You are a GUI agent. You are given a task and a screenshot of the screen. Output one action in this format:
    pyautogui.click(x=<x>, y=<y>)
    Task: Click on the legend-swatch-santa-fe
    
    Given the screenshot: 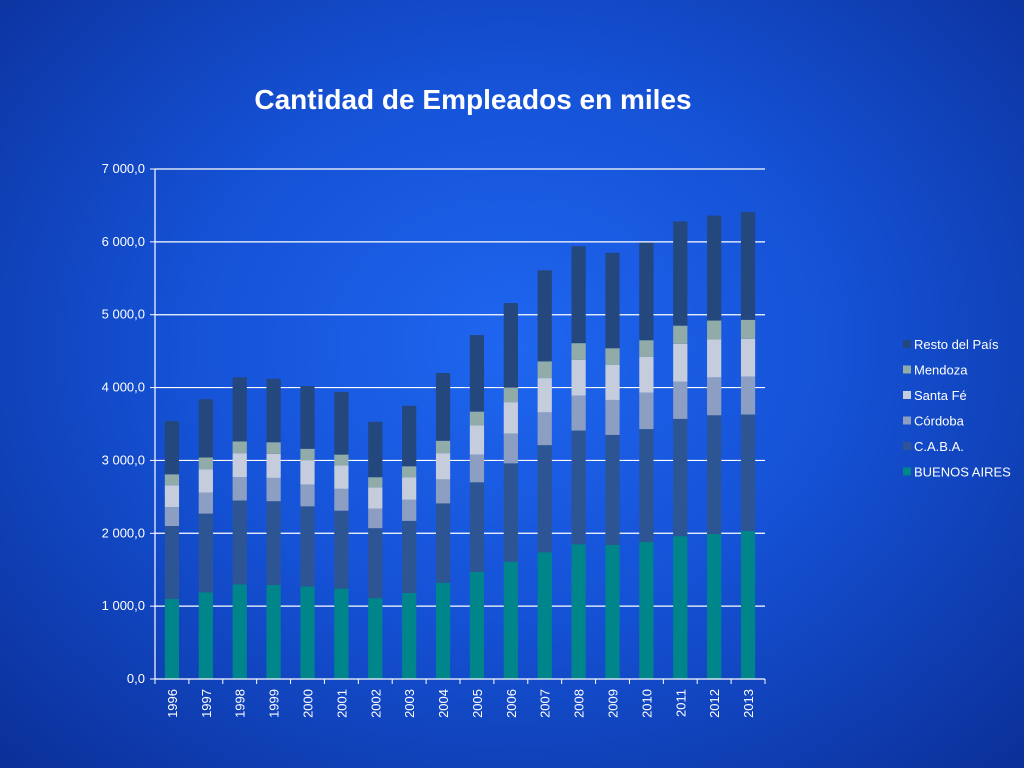 What is the action you would take?
    pyautogui.click(x=907, y=395)
    